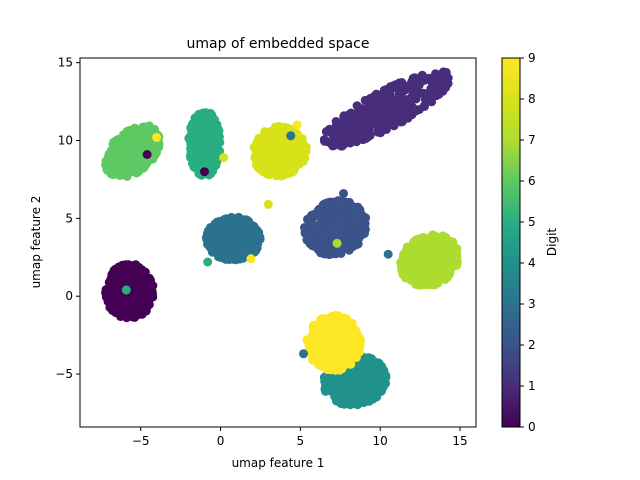 The width and height of the screenshot is (640, 480). Describe the element at coordinates (221, 441) in the screenshot. I see `x-tick-label: 0` at that location.